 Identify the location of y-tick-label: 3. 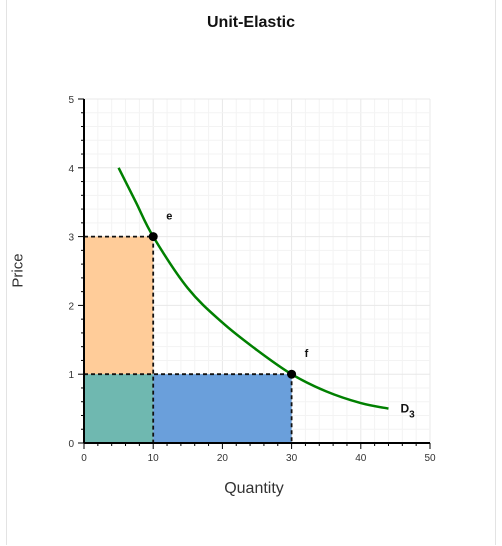
(71, 238).